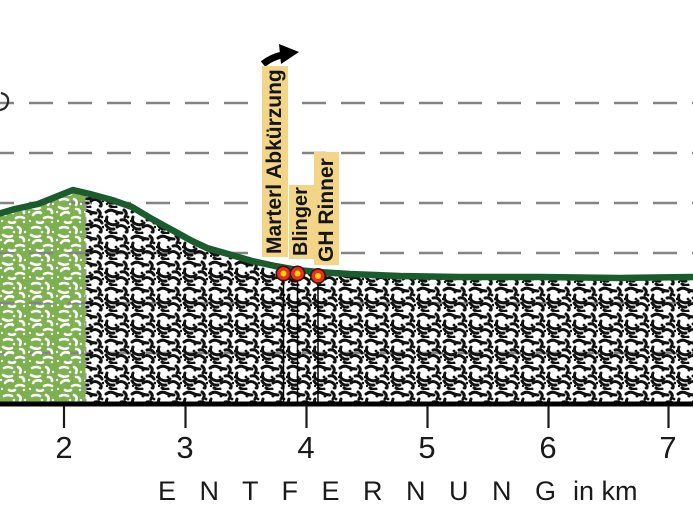  What do you see at coordinates (548, 447) in the screenshot?
I see `x-tick-label-6: 6` at bounding box center [548, 447].